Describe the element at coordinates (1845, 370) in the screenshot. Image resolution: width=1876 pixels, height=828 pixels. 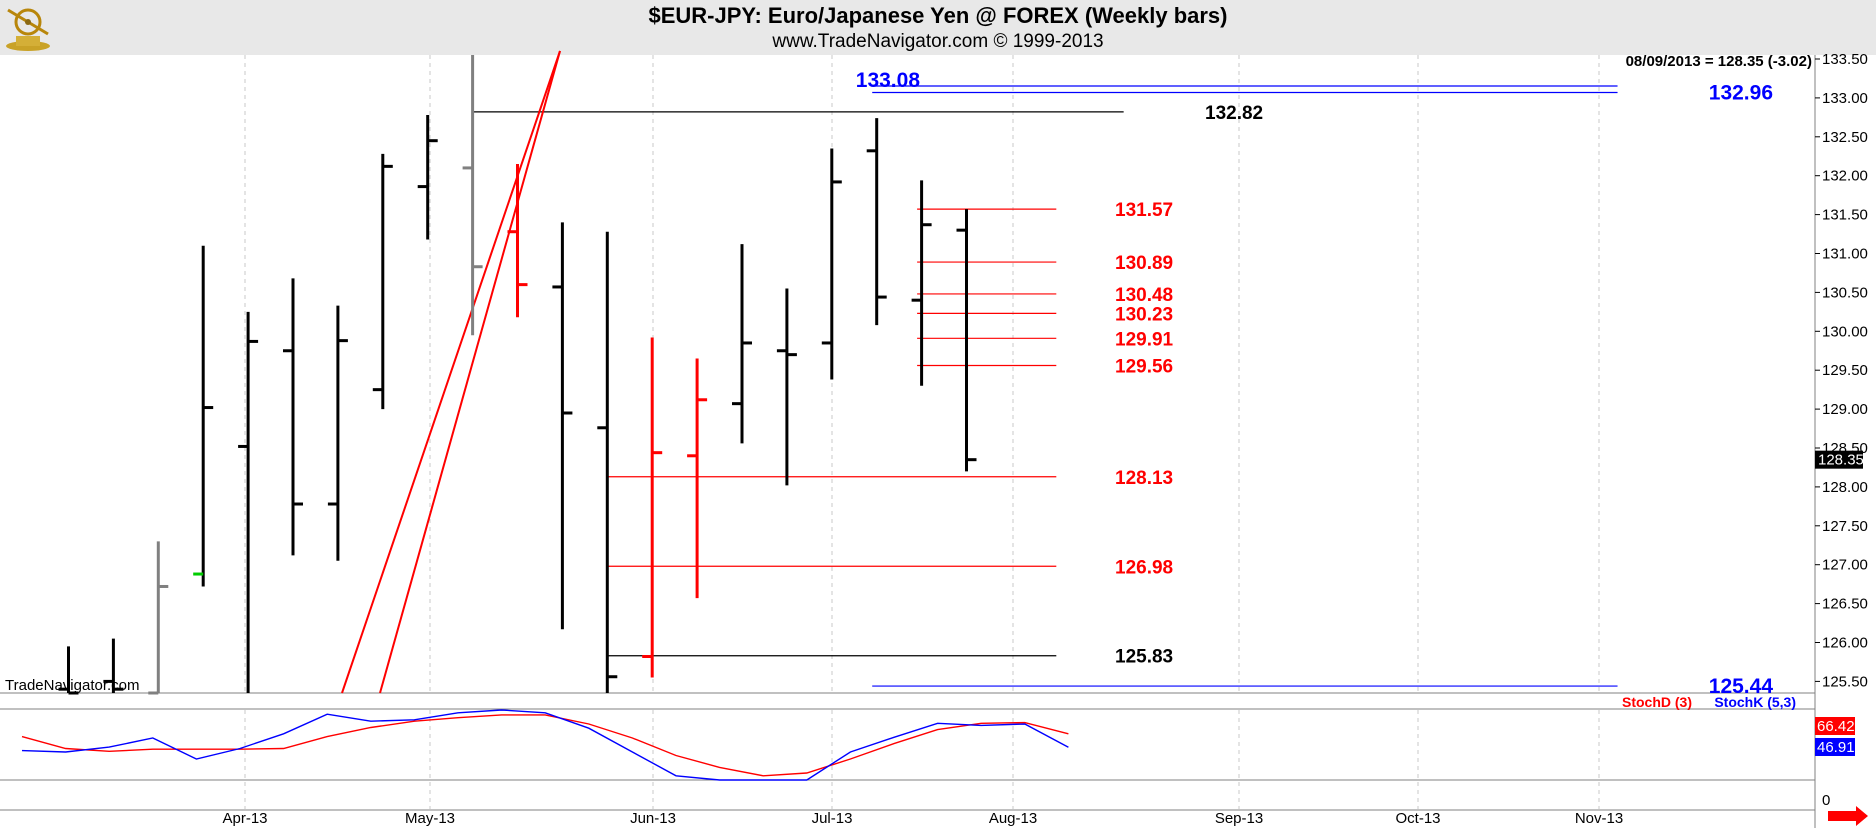
I see `price-tick-label-8: 129.50` at that location.